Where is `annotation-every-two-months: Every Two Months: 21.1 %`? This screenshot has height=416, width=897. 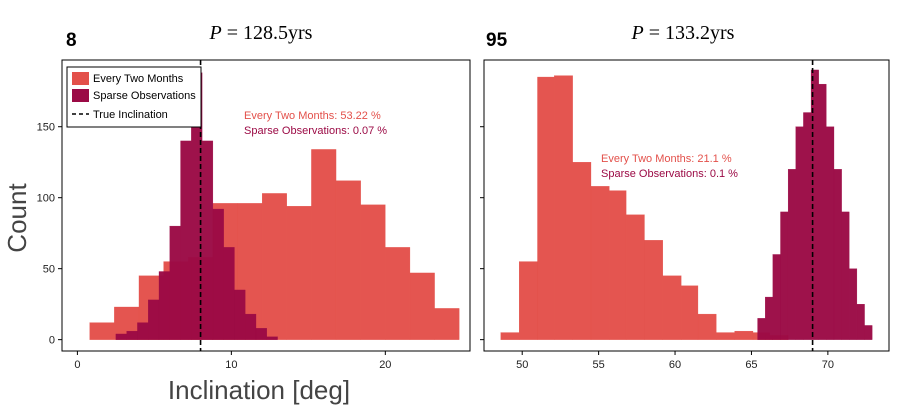
annotation-every-two-months: Every Two Months: 21.1 % is located at coordinates (666, 159).